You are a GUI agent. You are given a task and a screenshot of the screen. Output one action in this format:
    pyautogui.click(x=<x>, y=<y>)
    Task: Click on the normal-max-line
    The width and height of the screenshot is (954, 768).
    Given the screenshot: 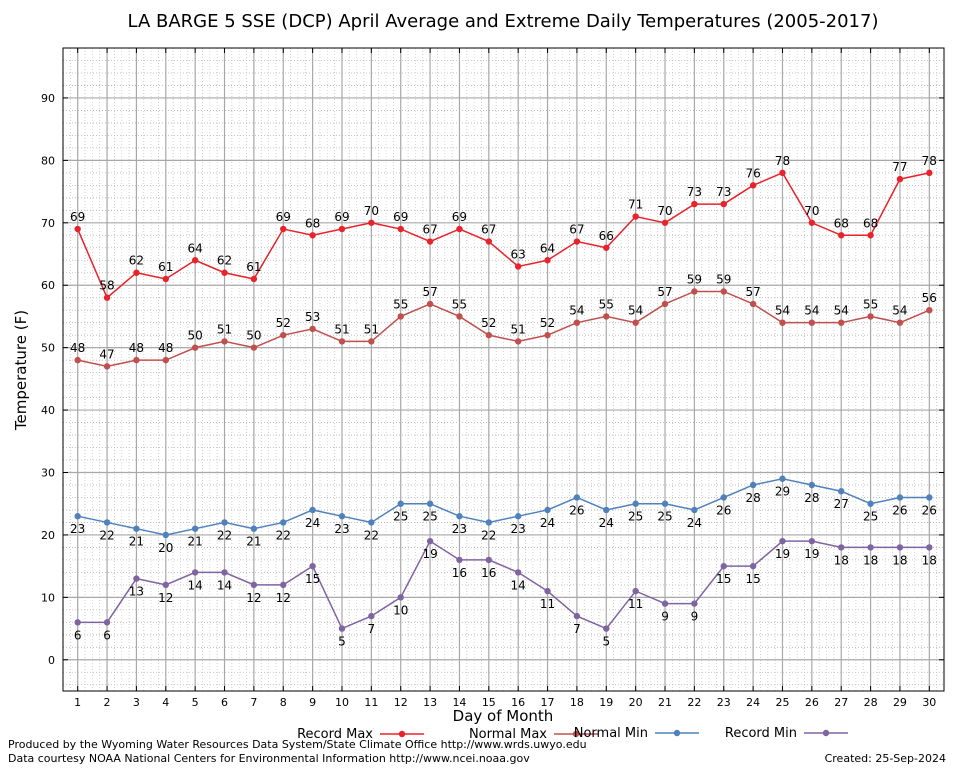 What is the action you would take?
    pyautogui.click(x=503, y=329)
    